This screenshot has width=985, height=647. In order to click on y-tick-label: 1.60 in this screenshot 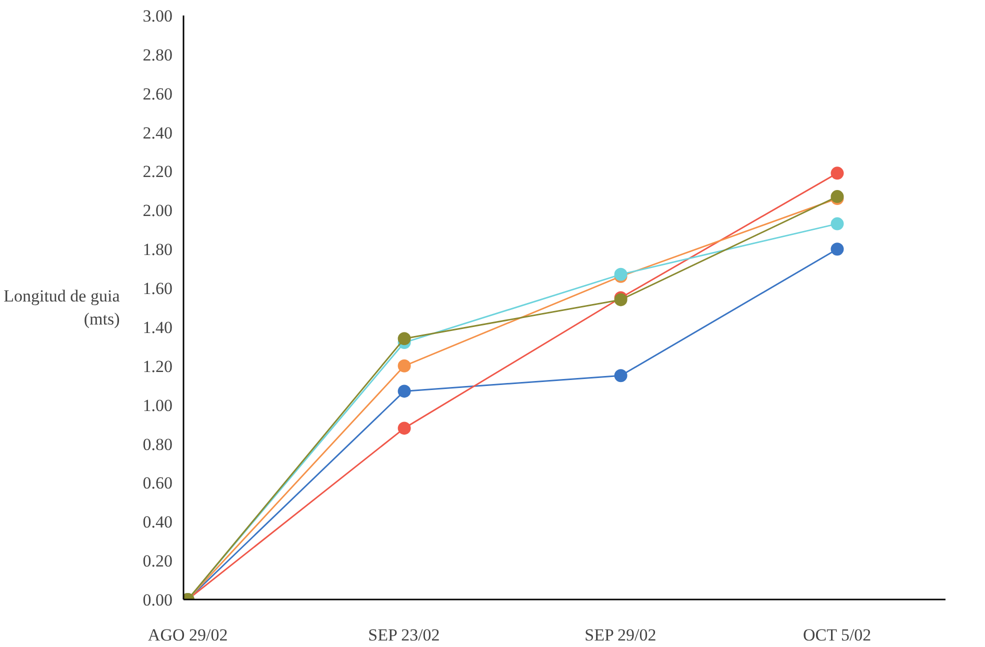, I will do `click(157, 288)`.